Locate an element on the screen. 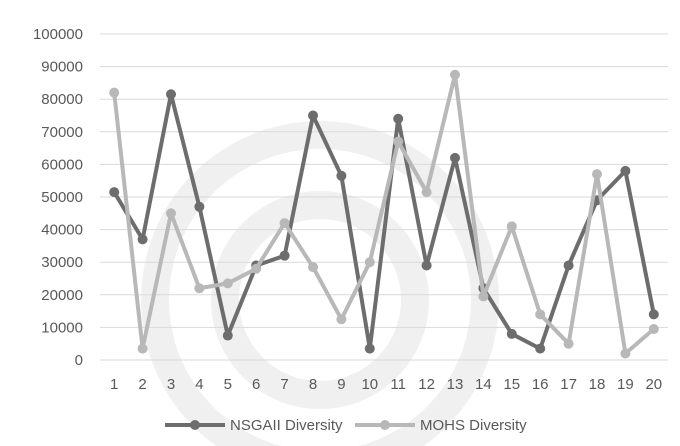 This screenshot has width=680, height=446. x-tick-label: 17 is located at coordinates (568, 384).